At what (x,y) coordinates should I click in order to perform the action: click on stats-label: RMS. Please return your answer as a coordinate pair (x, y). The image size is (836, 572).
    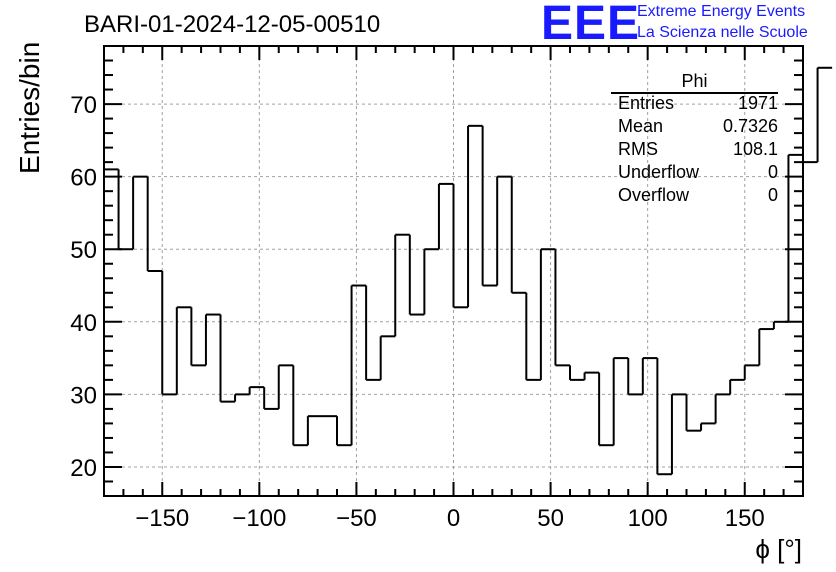
    Looking at the image, I should click on (638, 149).